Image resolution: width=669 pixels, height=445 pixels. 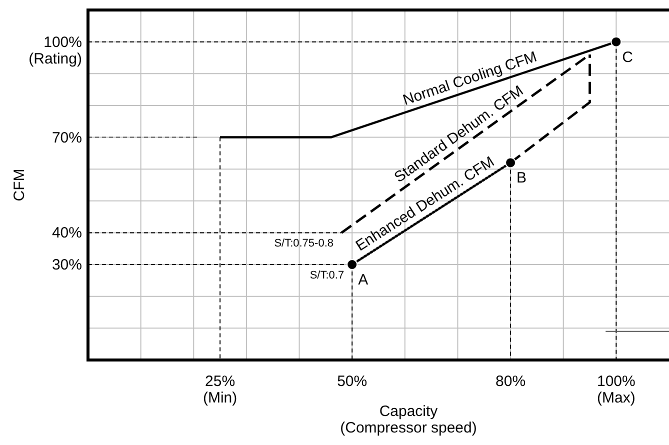 What do you see at coordinates (67, 137) in the screenshot?
I see `y-tick-label: 70%` at bounding box center [67, 137].